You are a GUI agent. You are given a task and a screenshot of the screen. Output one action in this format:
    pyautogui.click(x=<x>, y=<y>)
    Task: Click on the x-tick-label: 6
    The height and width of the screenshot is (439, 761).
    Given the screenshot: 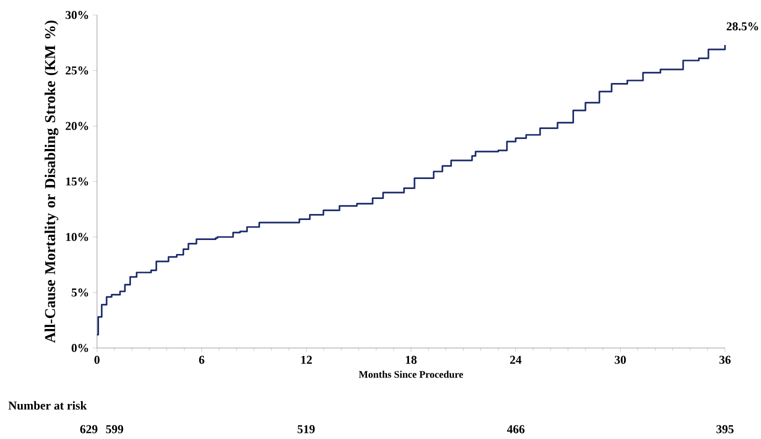 What is the action you would take?
    pyautogui.click(x=201, y=360)
    